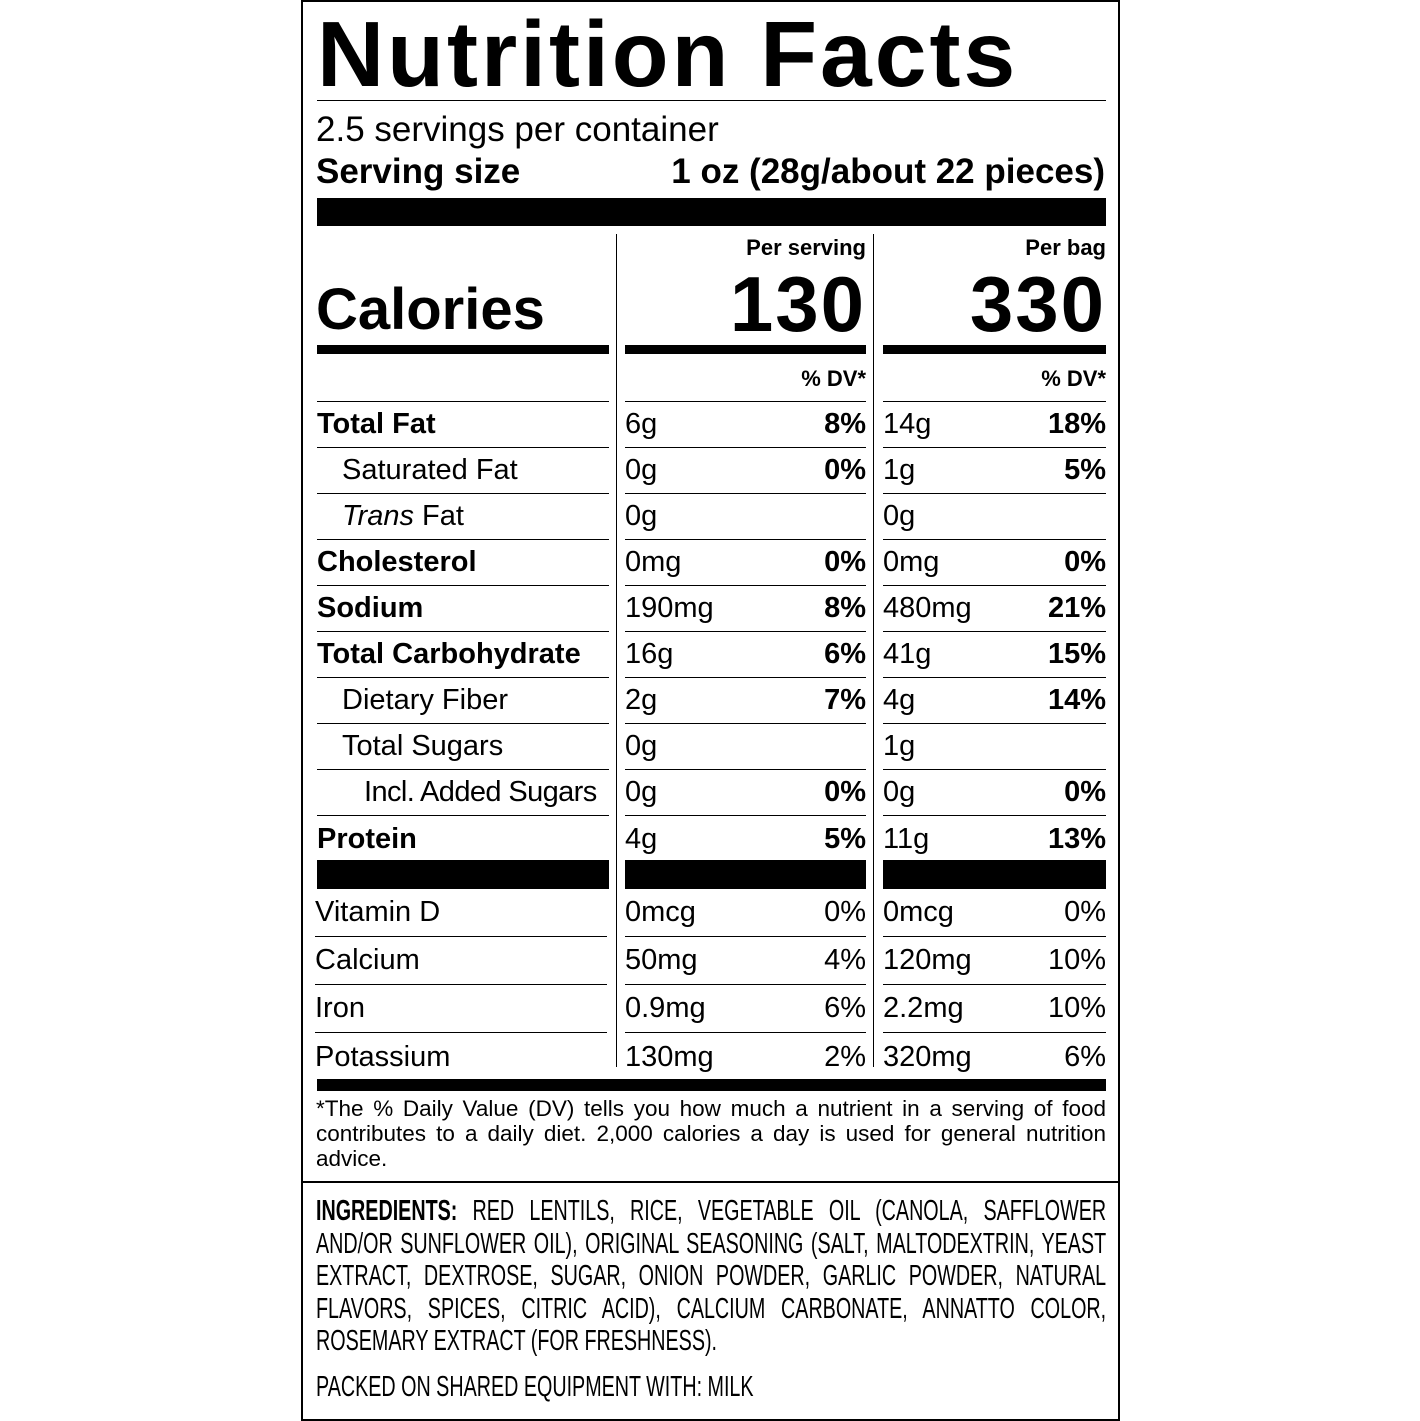  I want to click on bag-dv: 14%, so click(1076, 700).